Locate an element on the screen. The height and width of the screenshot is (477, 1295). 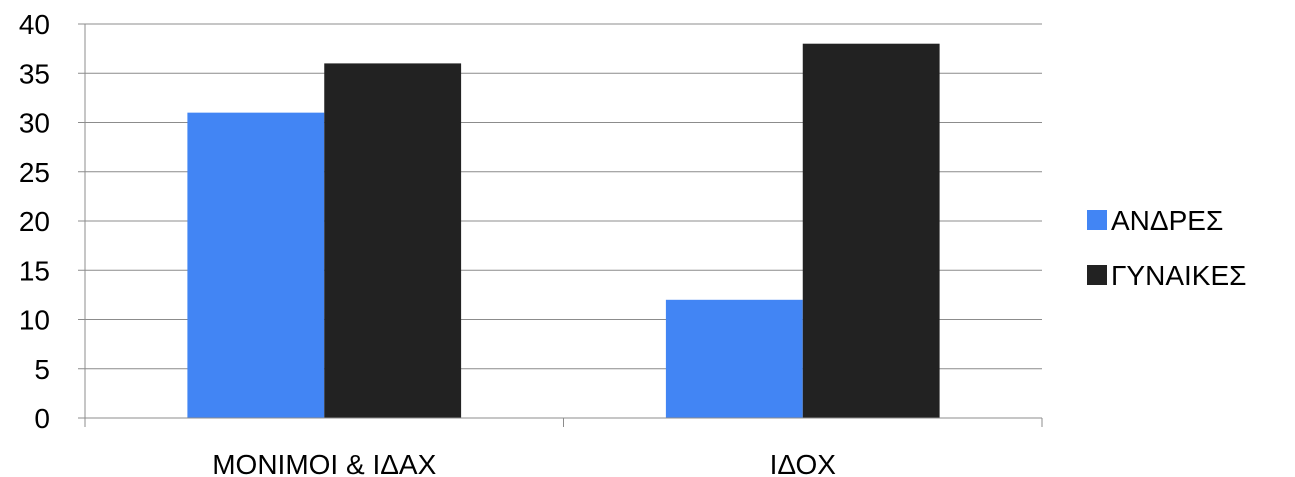
x-tick-label: ΙΔΟΧ is located at coordinates (803, 463).